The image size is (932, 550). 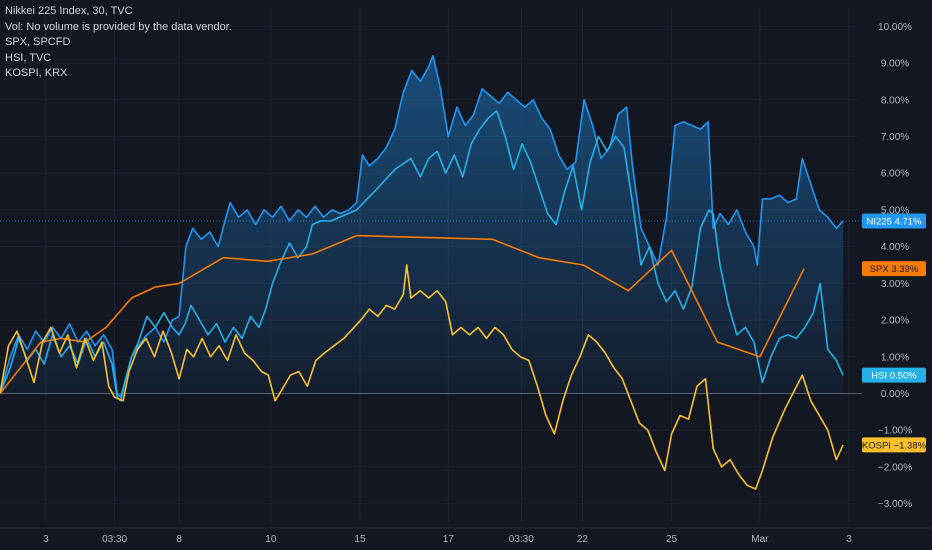 I want to click on ni225-badge, so click(x=894, y=221).